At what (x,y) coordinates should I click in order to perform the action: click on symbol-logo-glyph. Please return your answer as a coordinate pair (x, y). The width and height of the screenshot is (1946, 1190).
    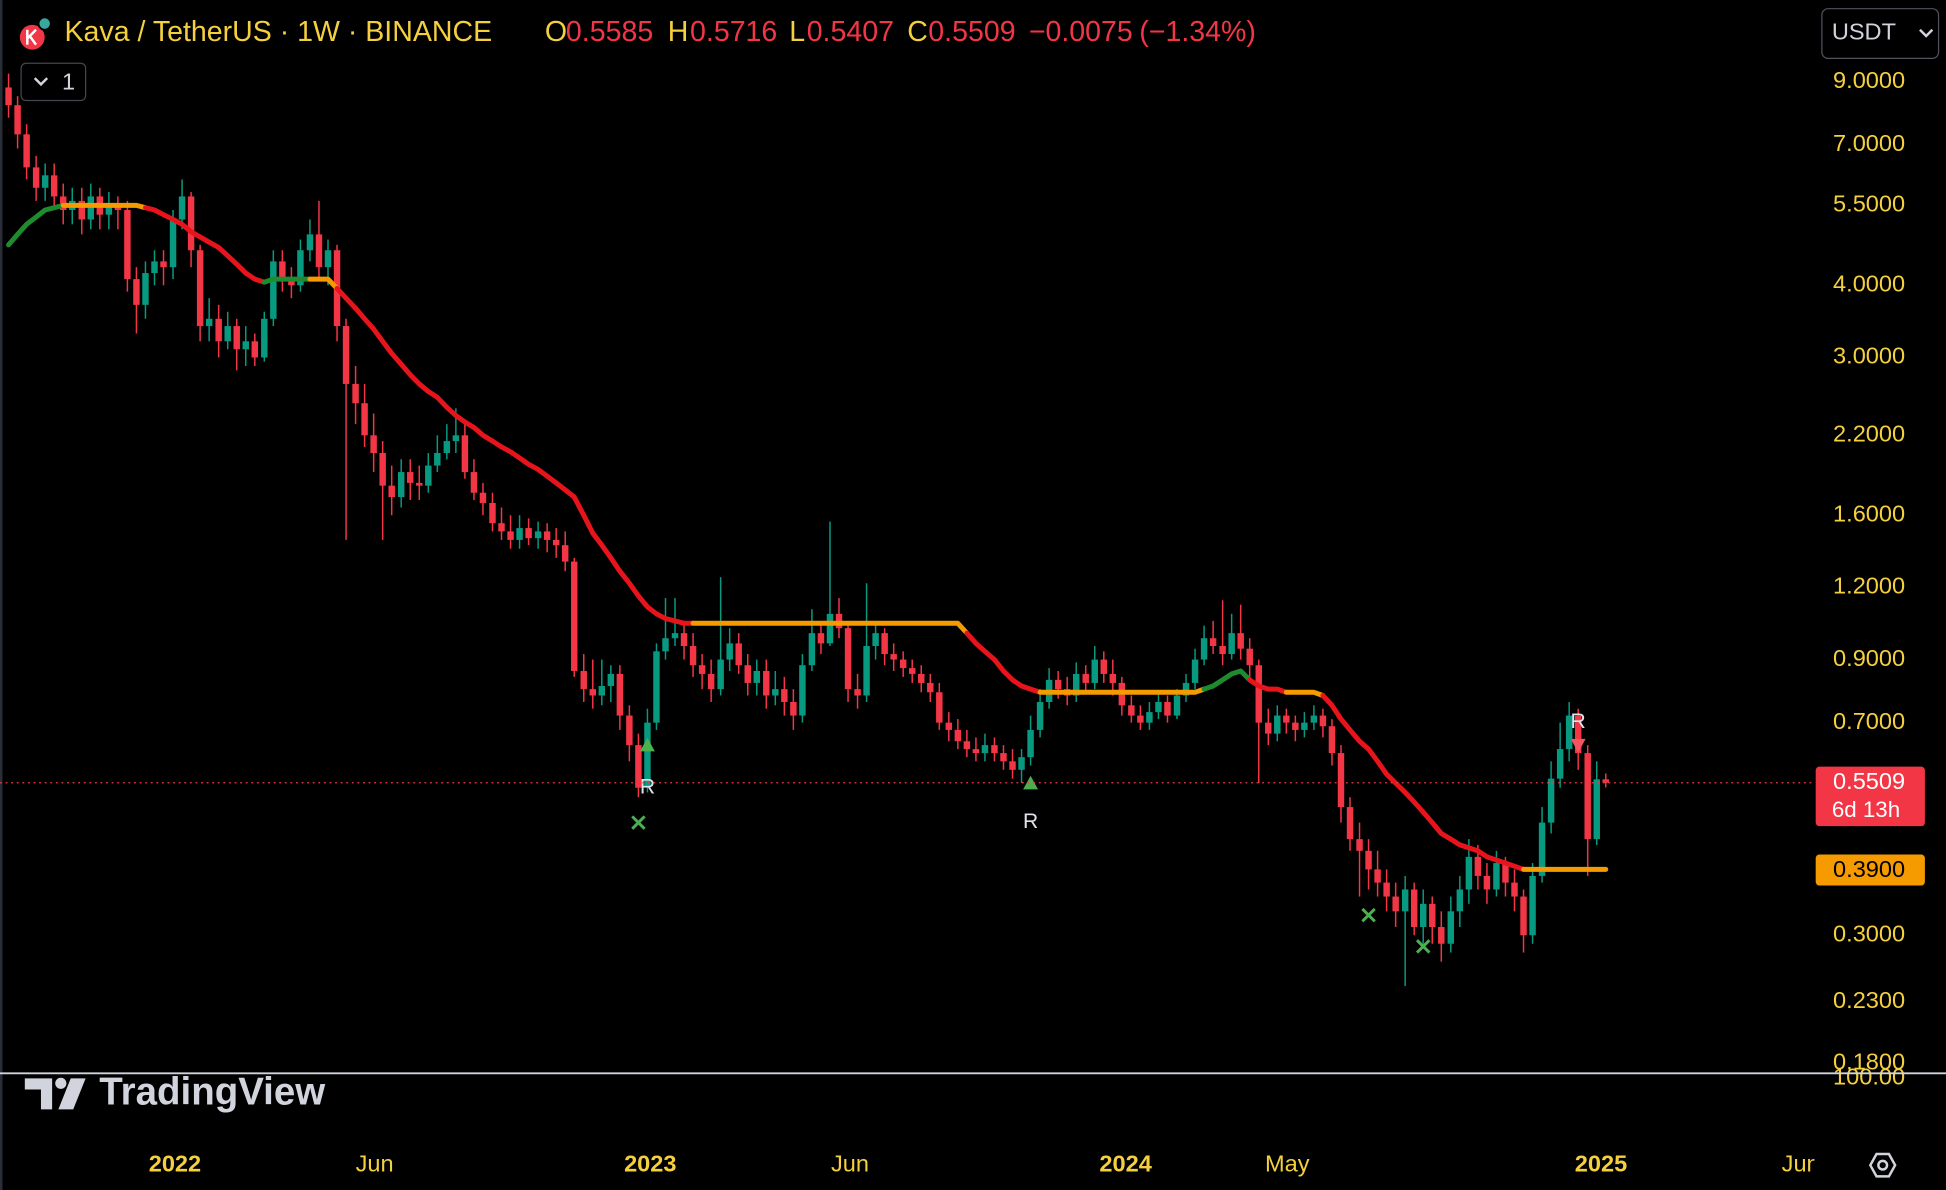
    Looking at the image, I should click on (32, 37).